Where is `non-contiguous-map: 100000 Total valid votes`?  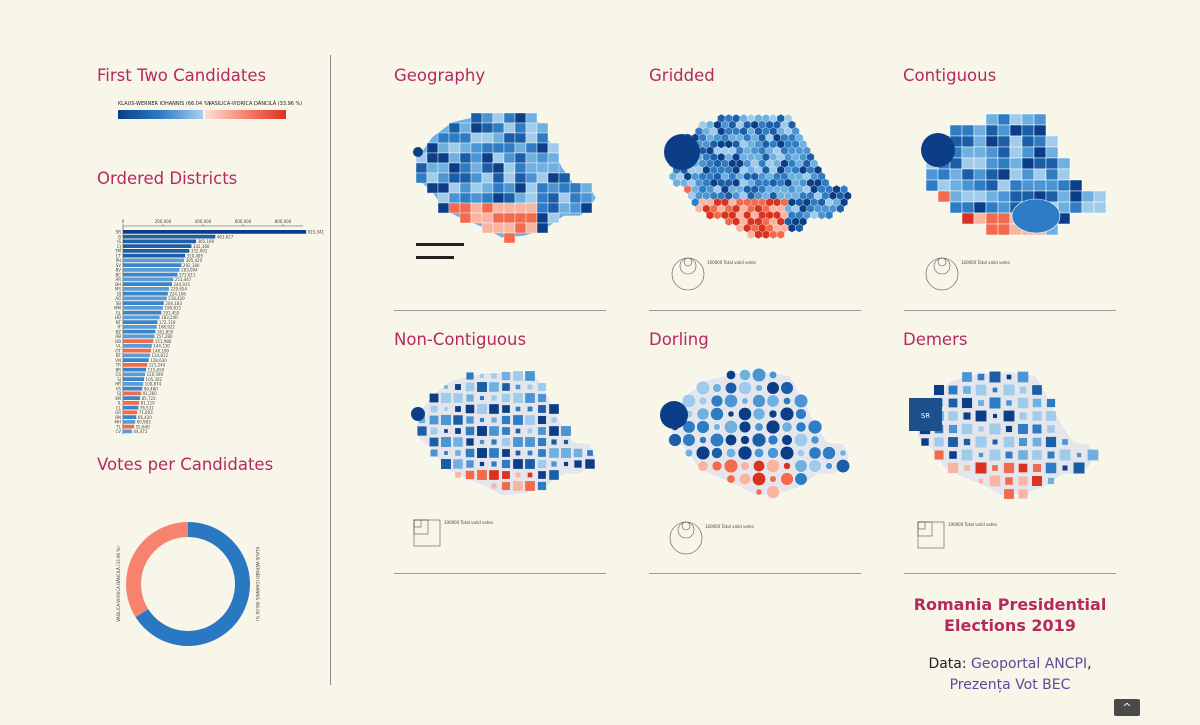
non-contiguous-map: 100000 Total valid votes is located at coordinates (504, 465).